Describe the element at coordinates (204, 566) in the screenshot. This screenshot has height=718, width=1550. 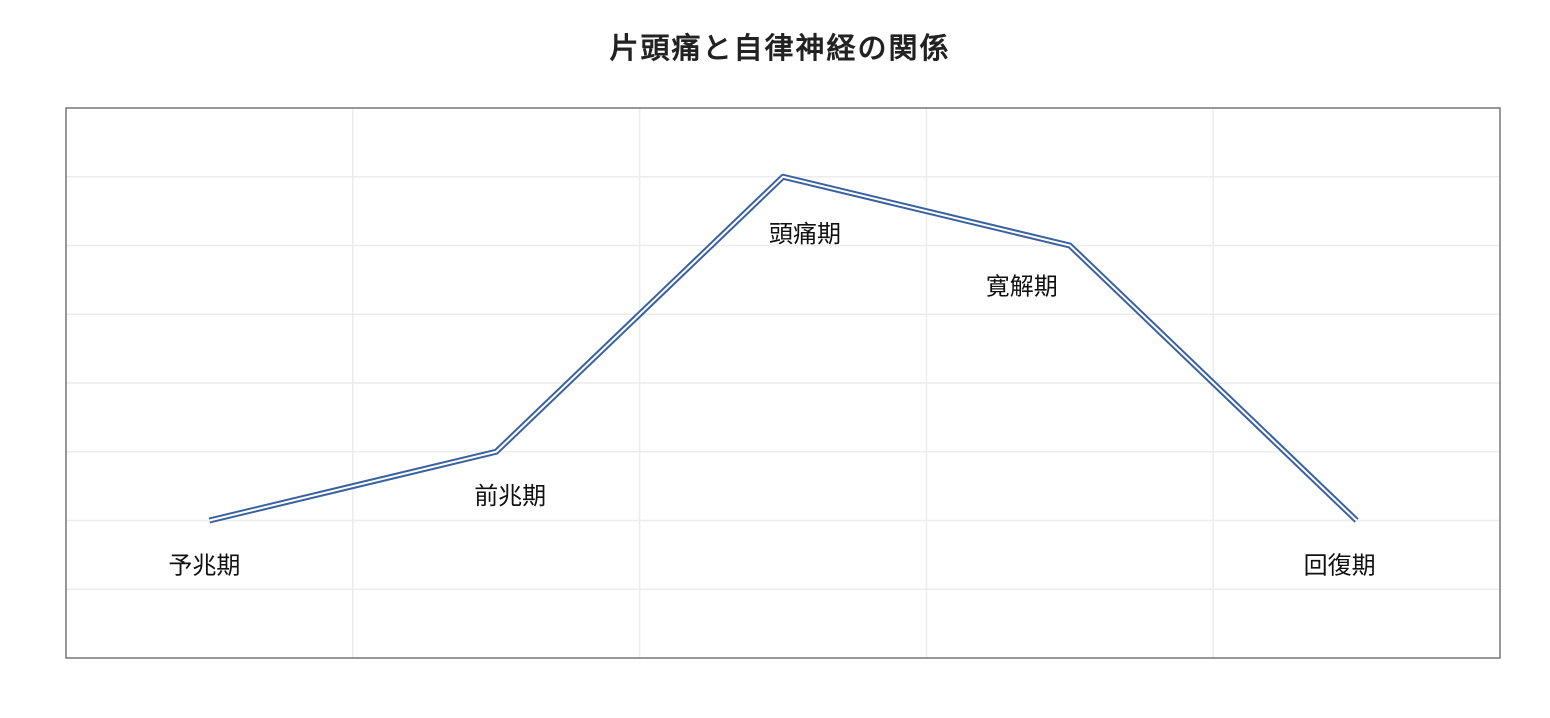
I see `point-label: 予兆期` at that location.